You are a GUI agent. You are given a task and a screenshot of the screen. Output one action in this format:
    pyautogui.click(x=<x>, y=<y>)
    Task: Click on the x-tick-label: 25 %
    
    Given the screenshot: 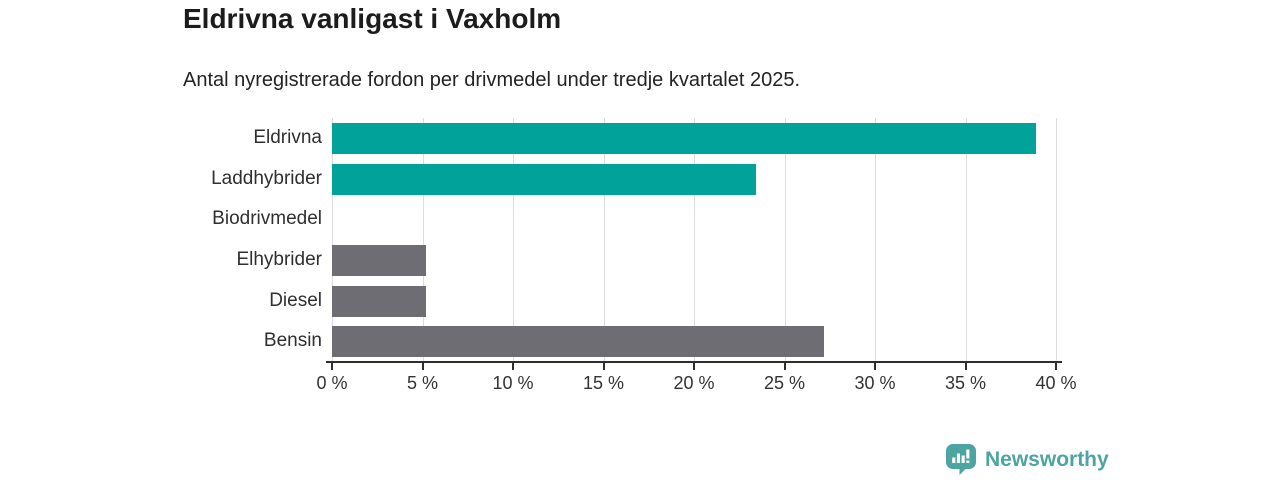 What is the action you would take?
    pyautogui.click(x=784, y=383)
    